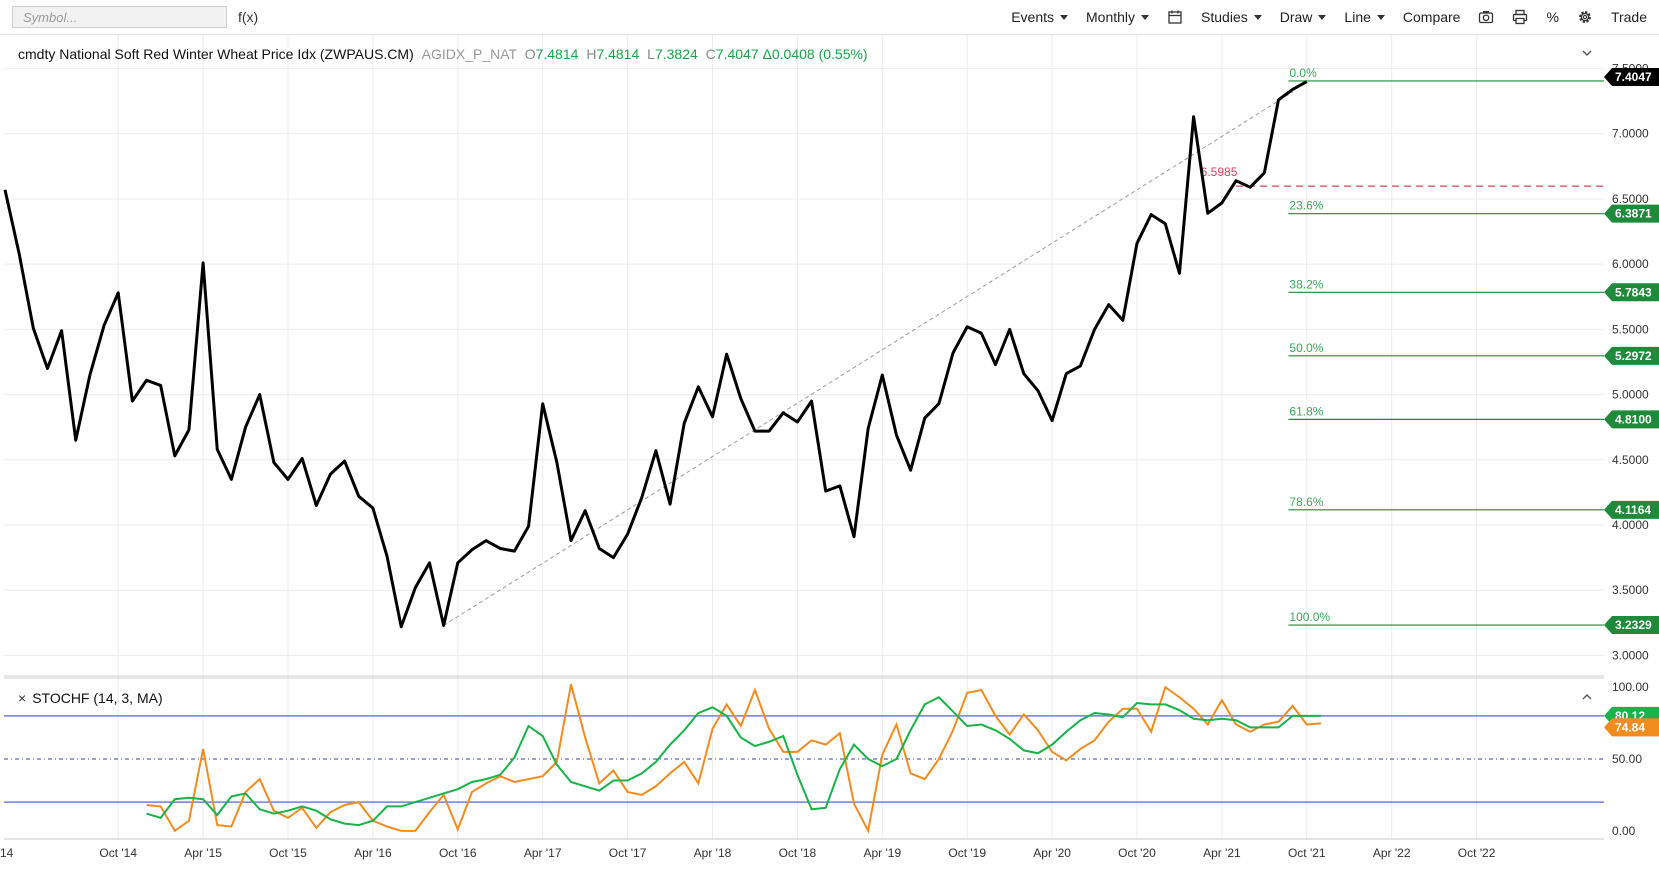 This screenshot has height=869, width=1659. What do you see at coordinates (591, 54) in the screenshot?
I see `high-label: H` at bounding box center [591, 54].